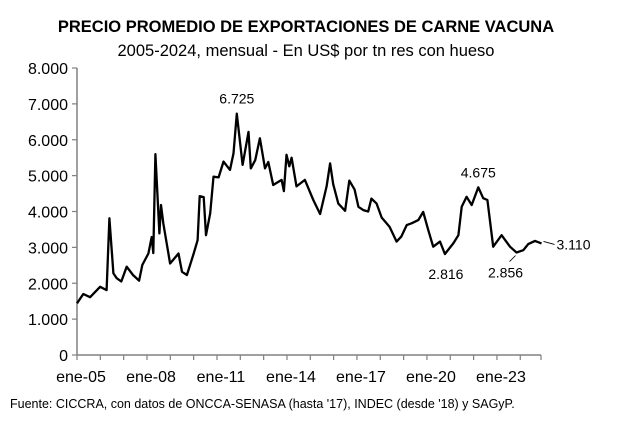  Describe the element at coordinates (445, 274) in the screenshot. I see `data-label: 2.816` at that location.